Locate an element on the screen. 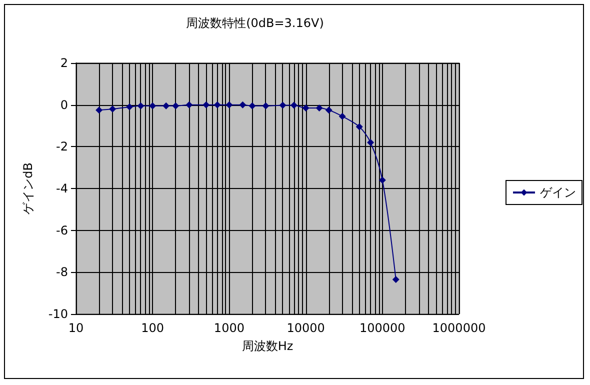 The image size is (590, 385). y-tick-label: -10 is located at coordinates (58, 314).